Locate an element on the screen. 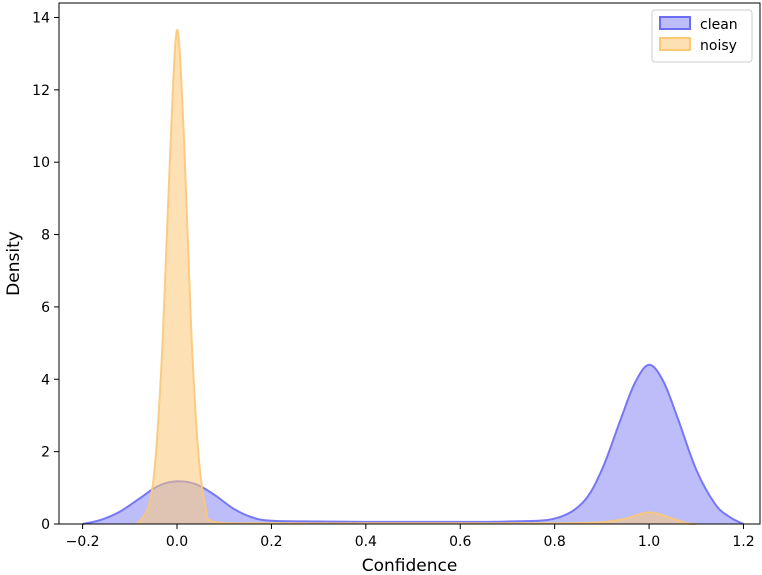 The height and width of the screenshot is (575, 762). y-tick-label: 12 is located at coordinates (41, 91).